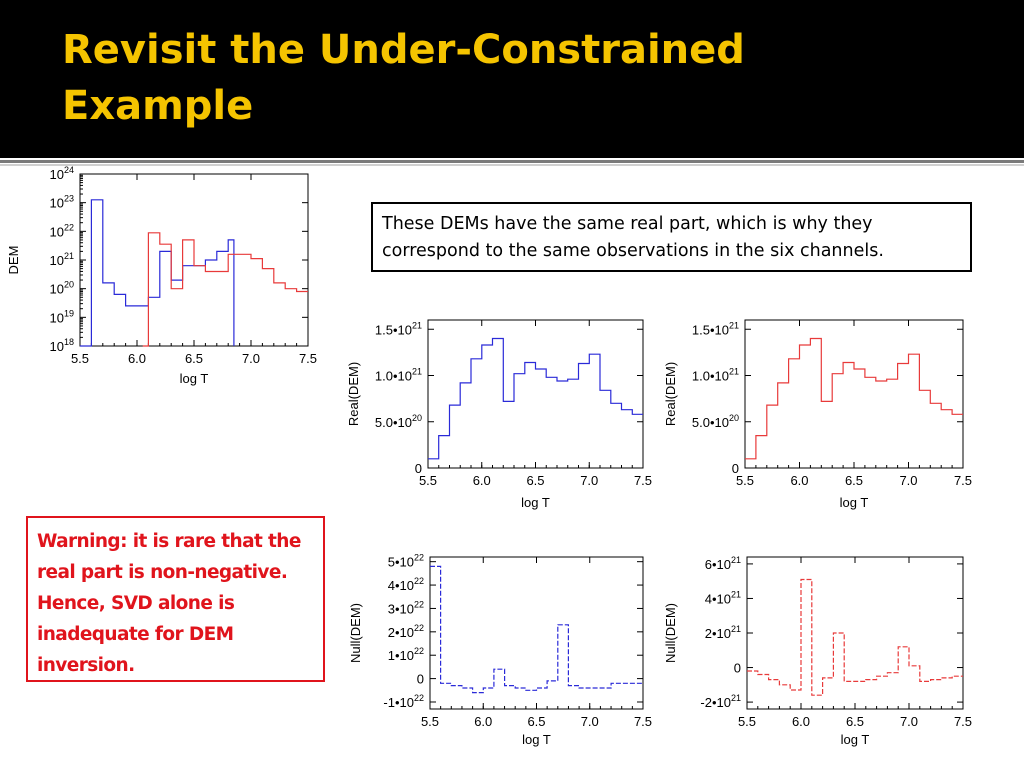  I want to click on y-tick-label: 4•1021, so click(723, 597).